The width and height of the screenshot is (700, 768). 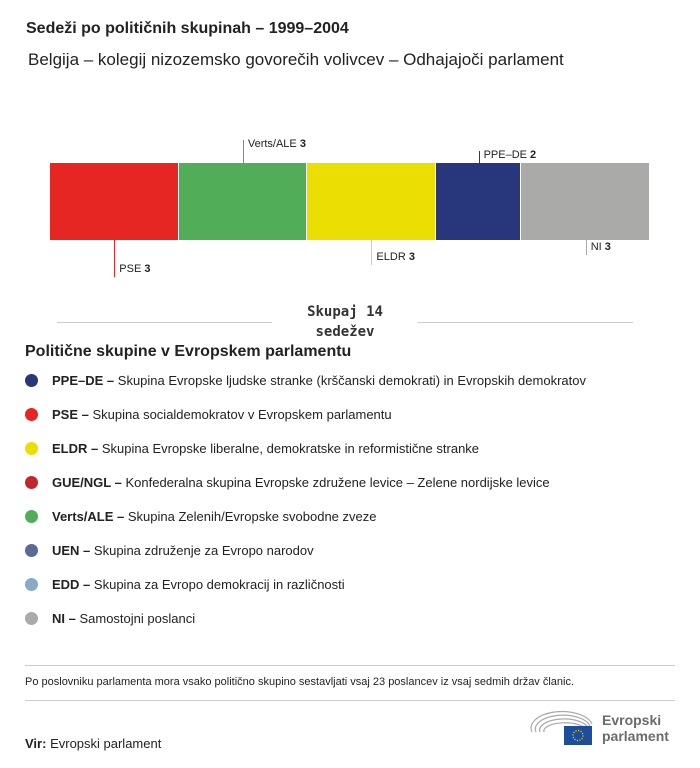 I want to click on legend-desc: Skupina združenje za Evropo narodov, so click(x=203, y=550).